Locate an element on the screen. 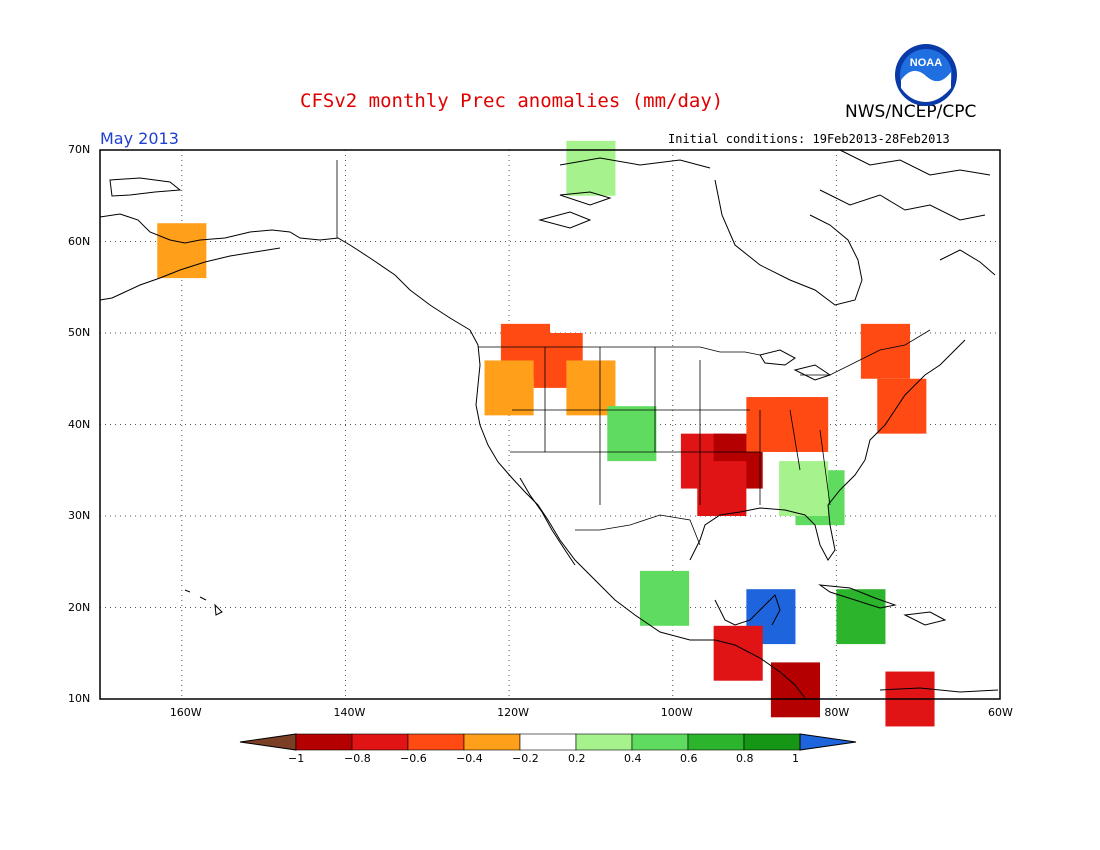 Image resolution: width=1100 pixels, height=850 pixels. chart-title: CFSv2 monthly Prec anomalies (mm/day) is located at coordinates (512, 101).